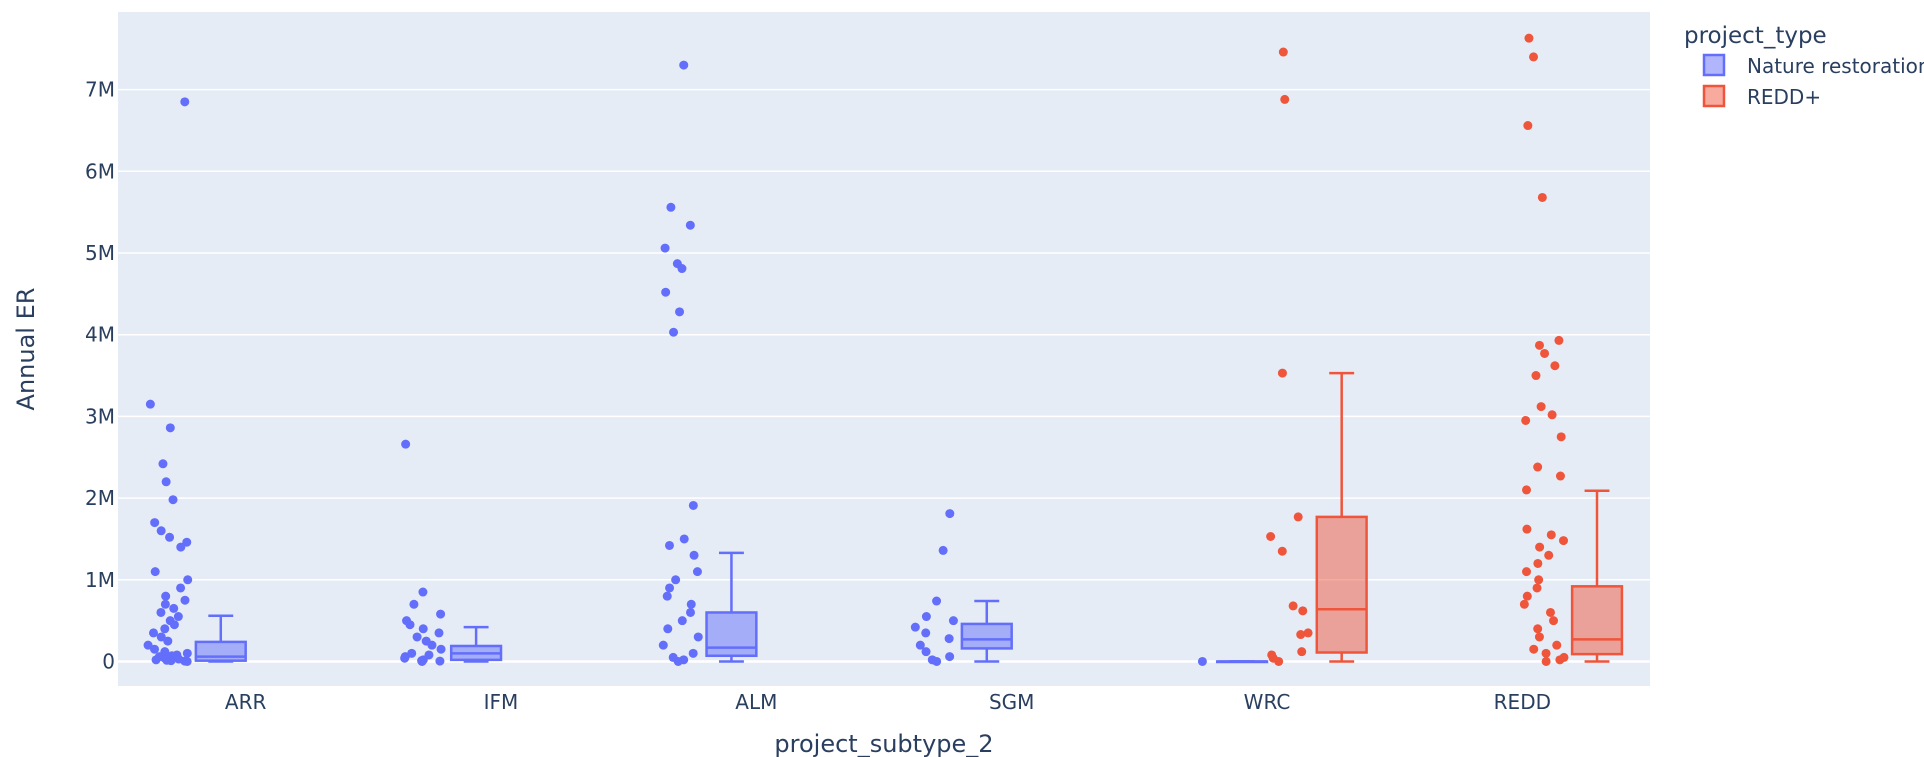 Image resolution: width=1924 pixels, height=757 pixels. Describe the element at coordinates (246, 702) in the screenshot. I see `x-tick-label: ARR` at that location.